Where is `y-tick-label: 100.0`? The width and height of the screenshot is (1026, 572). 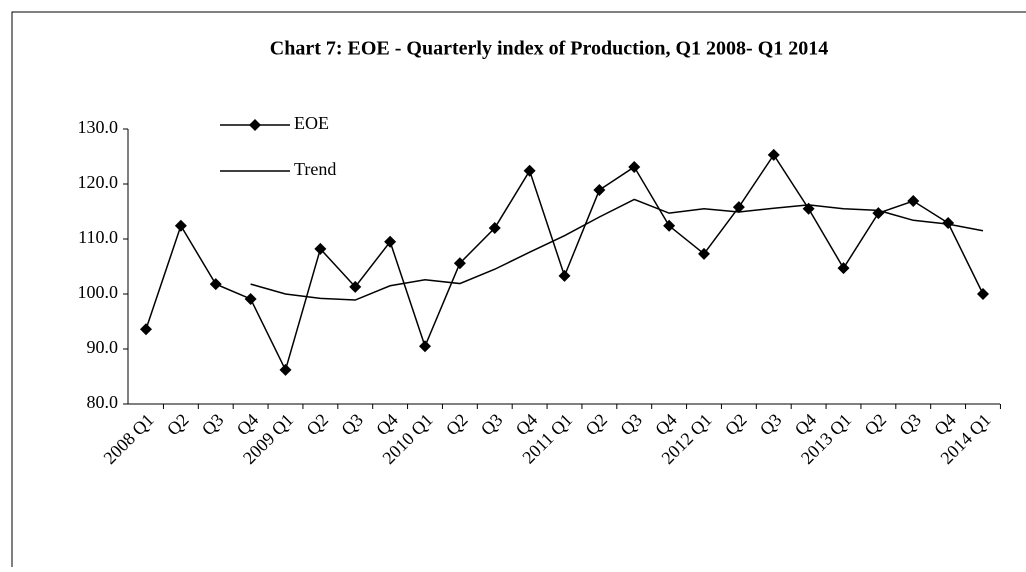
y-tick-label: 100.0 is located at coordinates (98, 292).